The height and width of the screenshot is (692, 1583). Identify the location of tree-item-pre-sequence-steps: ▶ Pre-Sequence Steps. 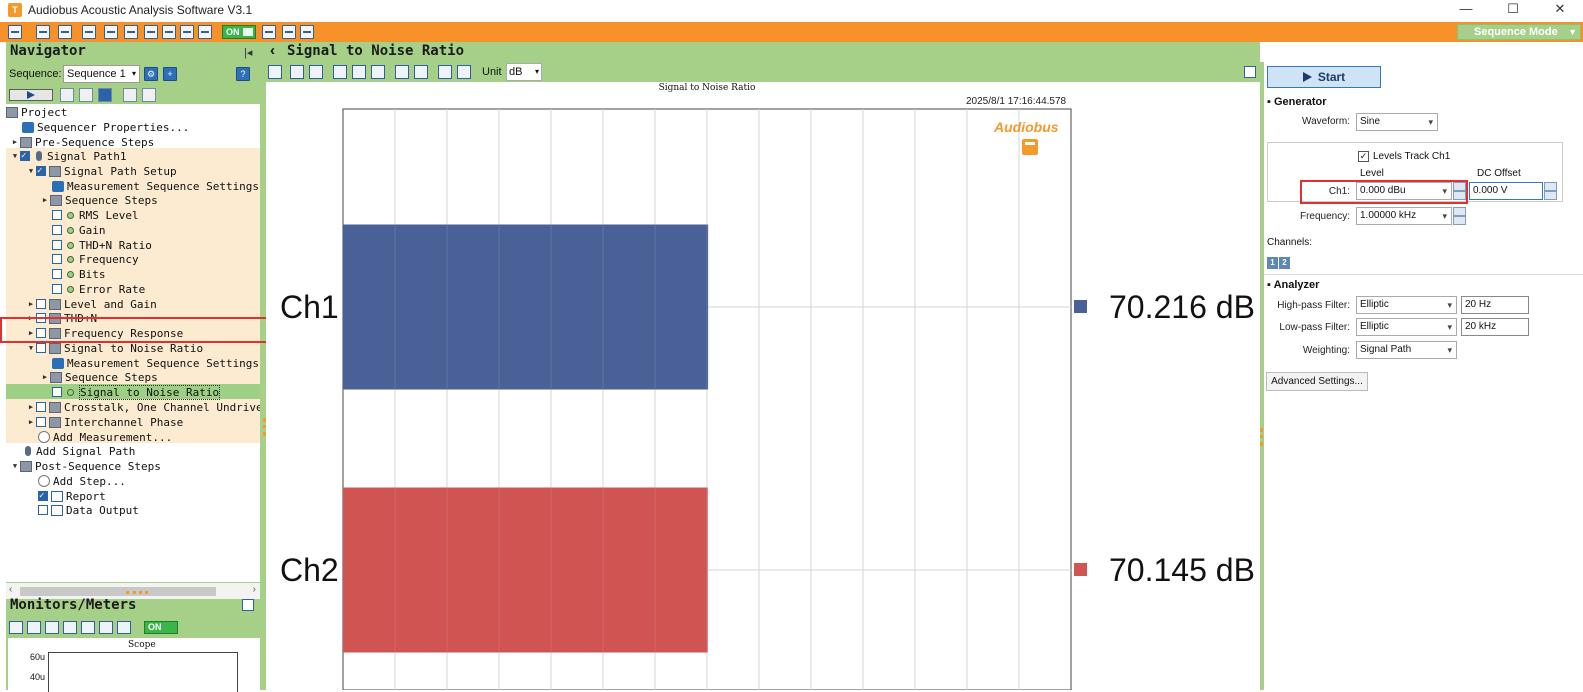
(82, 142).